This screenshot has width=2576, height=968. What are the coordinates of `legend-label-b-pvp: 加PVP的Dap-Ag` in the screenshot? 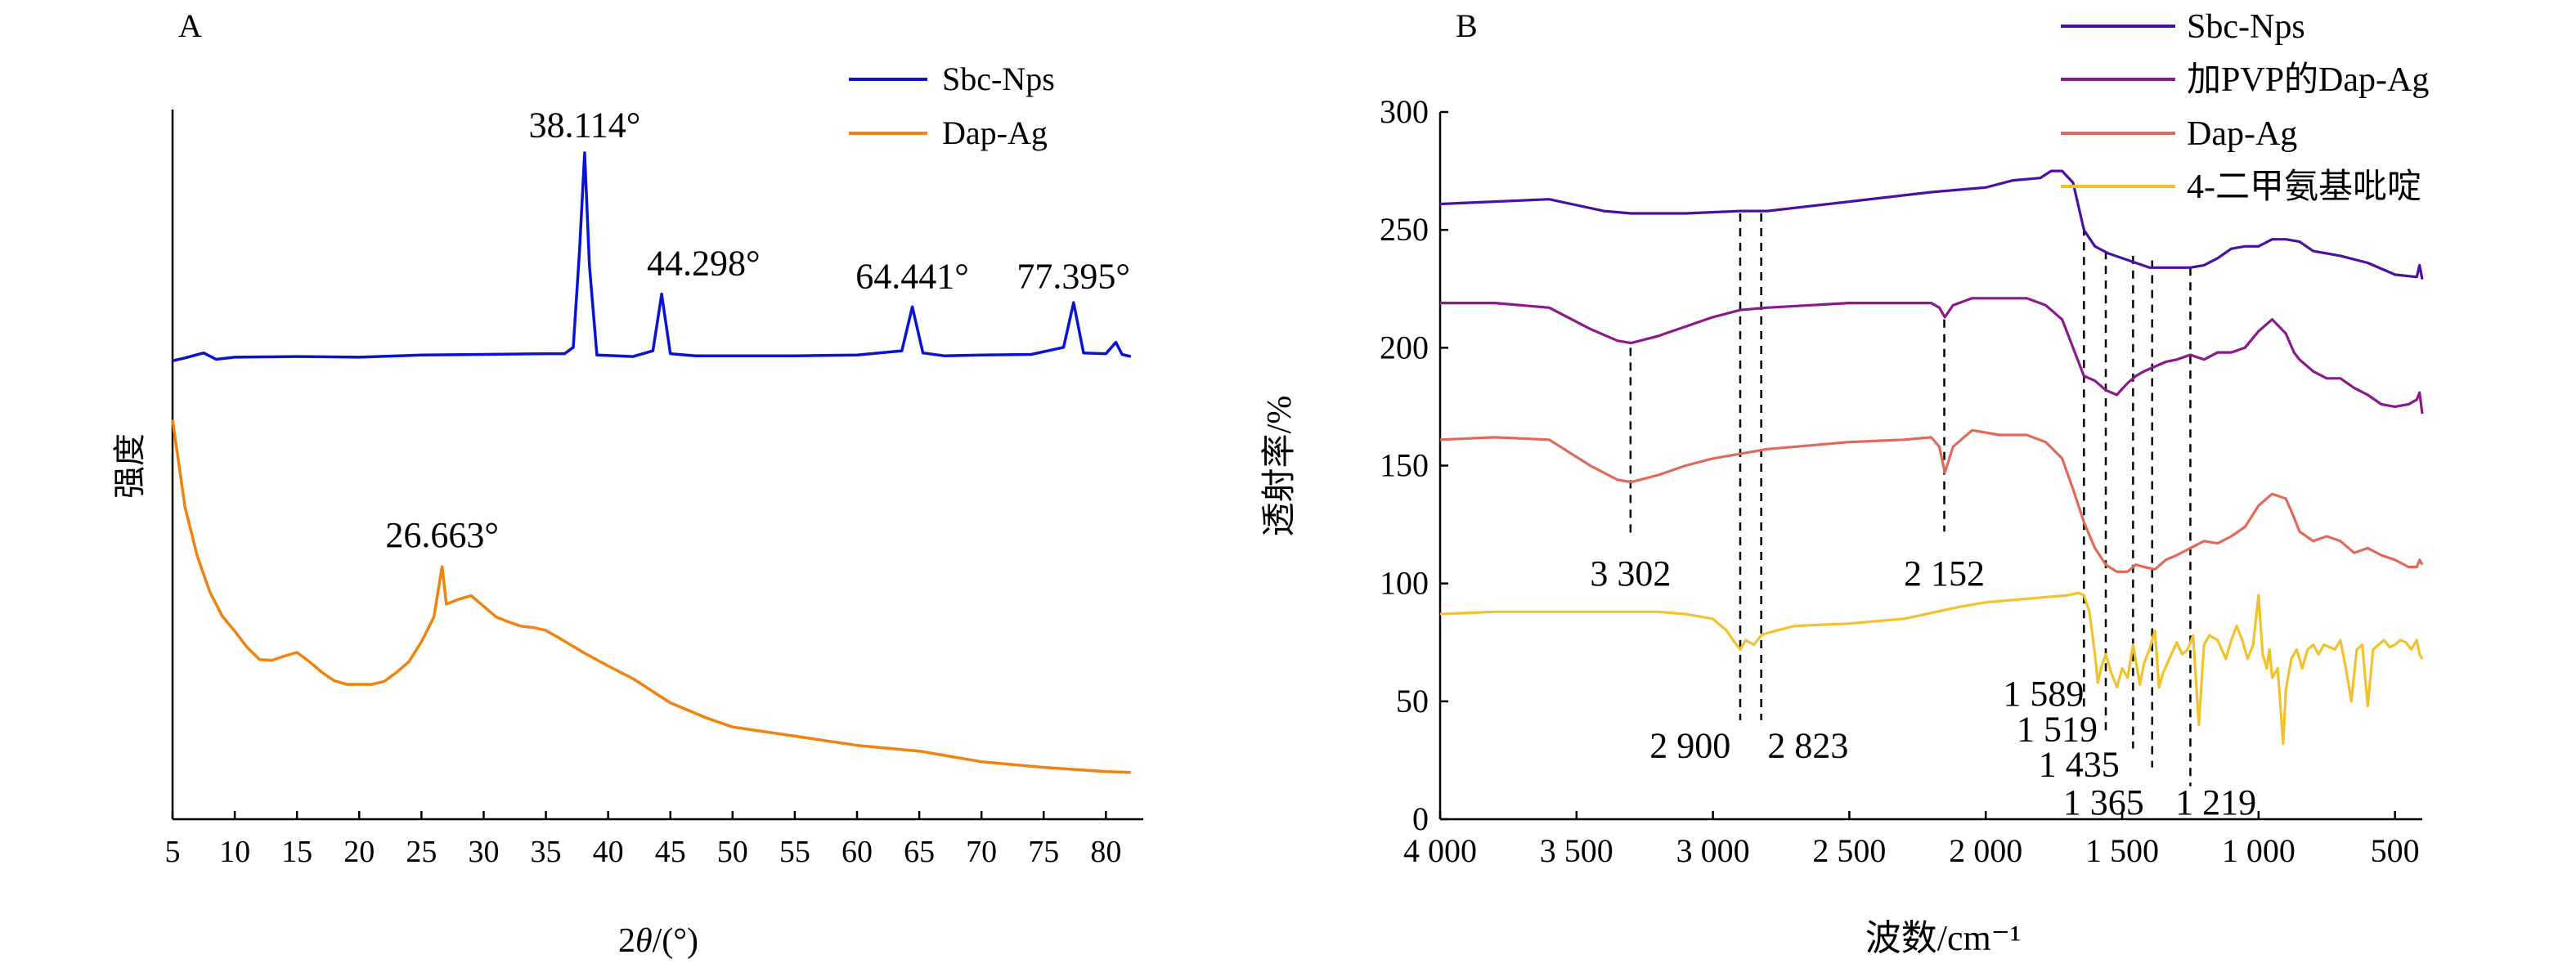 It's located at (2308, 80).